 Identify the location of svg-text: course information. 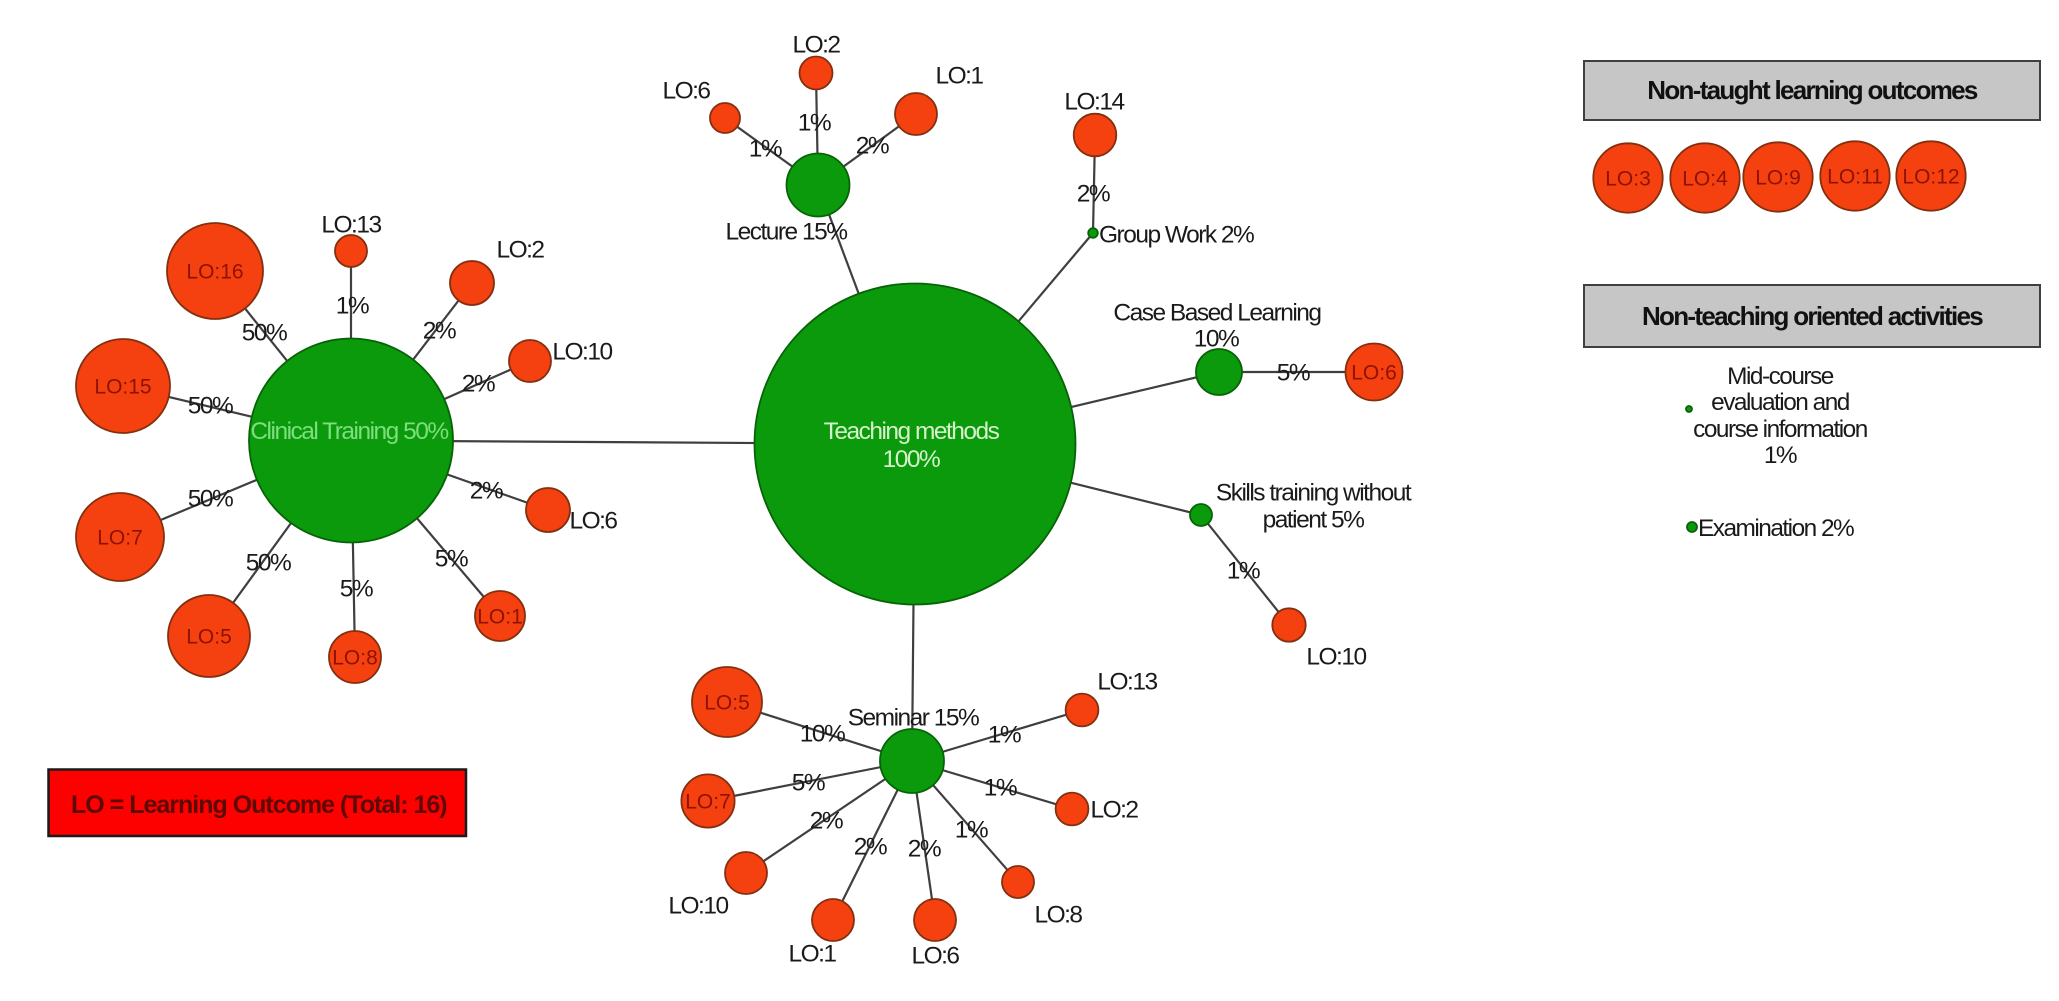
(1780, 429).